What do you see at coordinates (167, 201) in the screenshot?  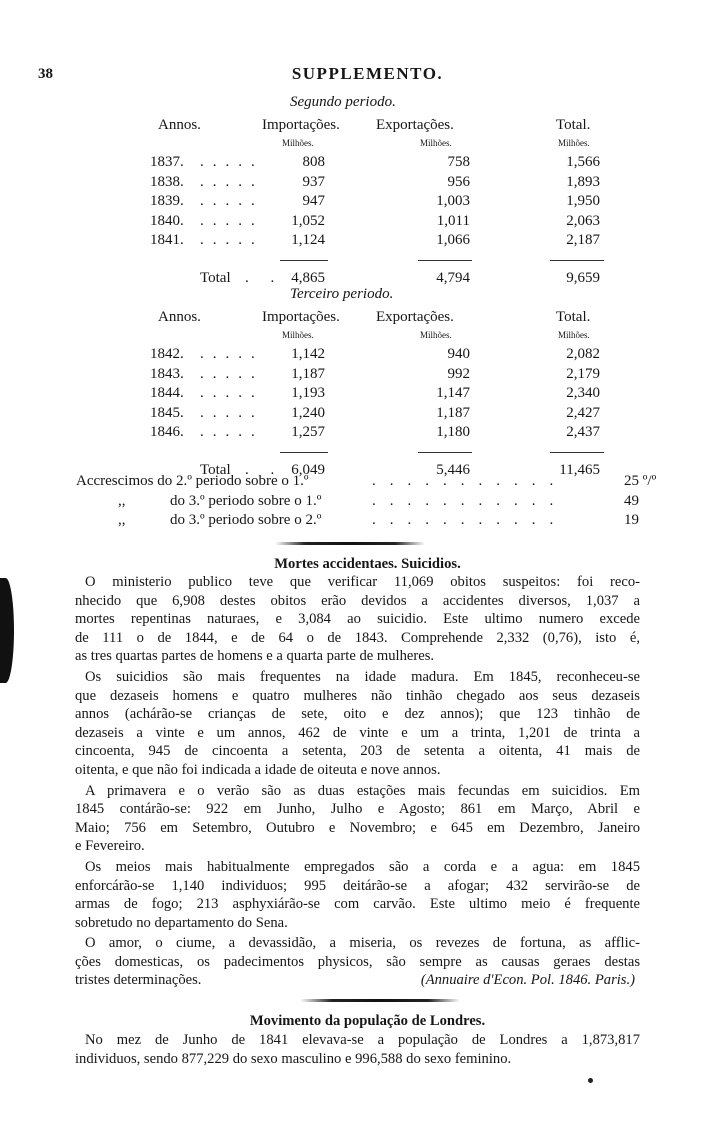 I see `year-cell: 1839.` at bounding box center [167, 201].